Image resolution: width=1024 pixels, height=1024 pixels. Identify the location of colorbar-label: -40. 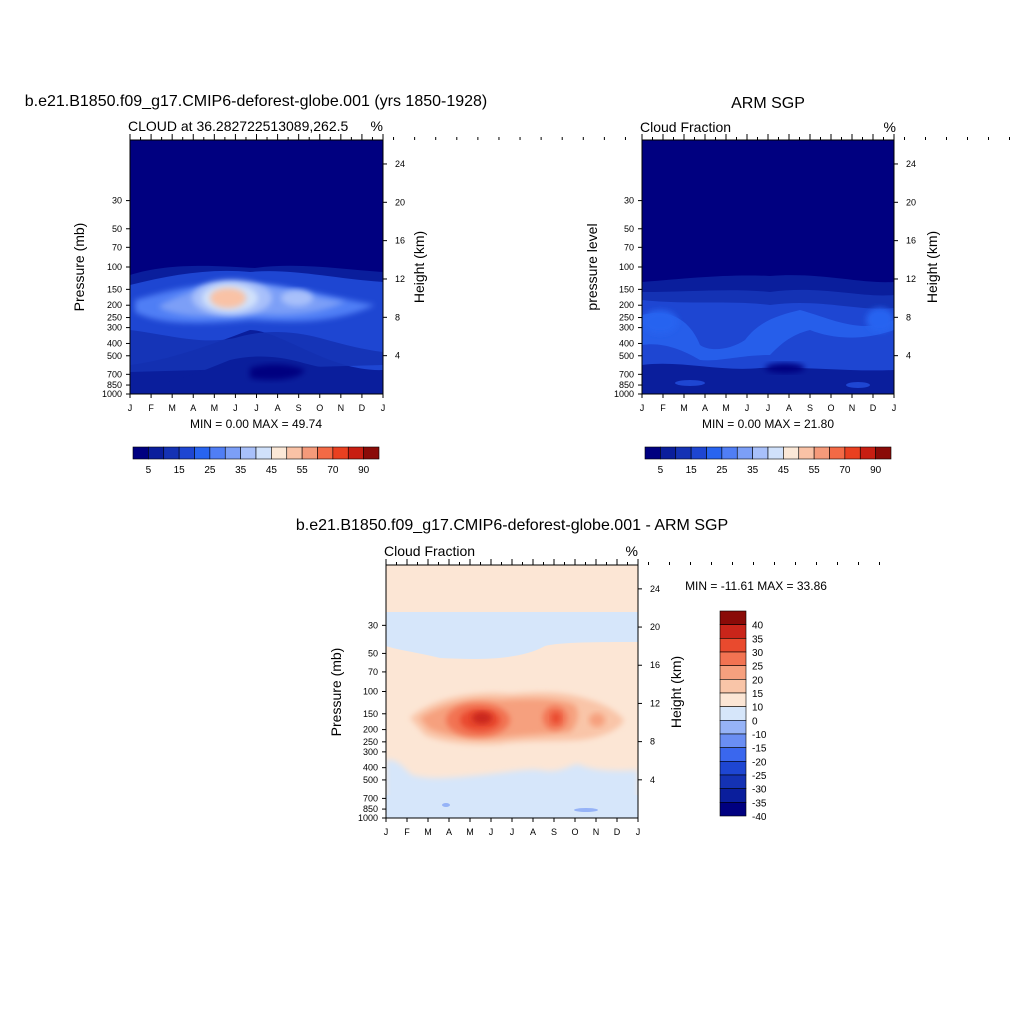
(759, 817).